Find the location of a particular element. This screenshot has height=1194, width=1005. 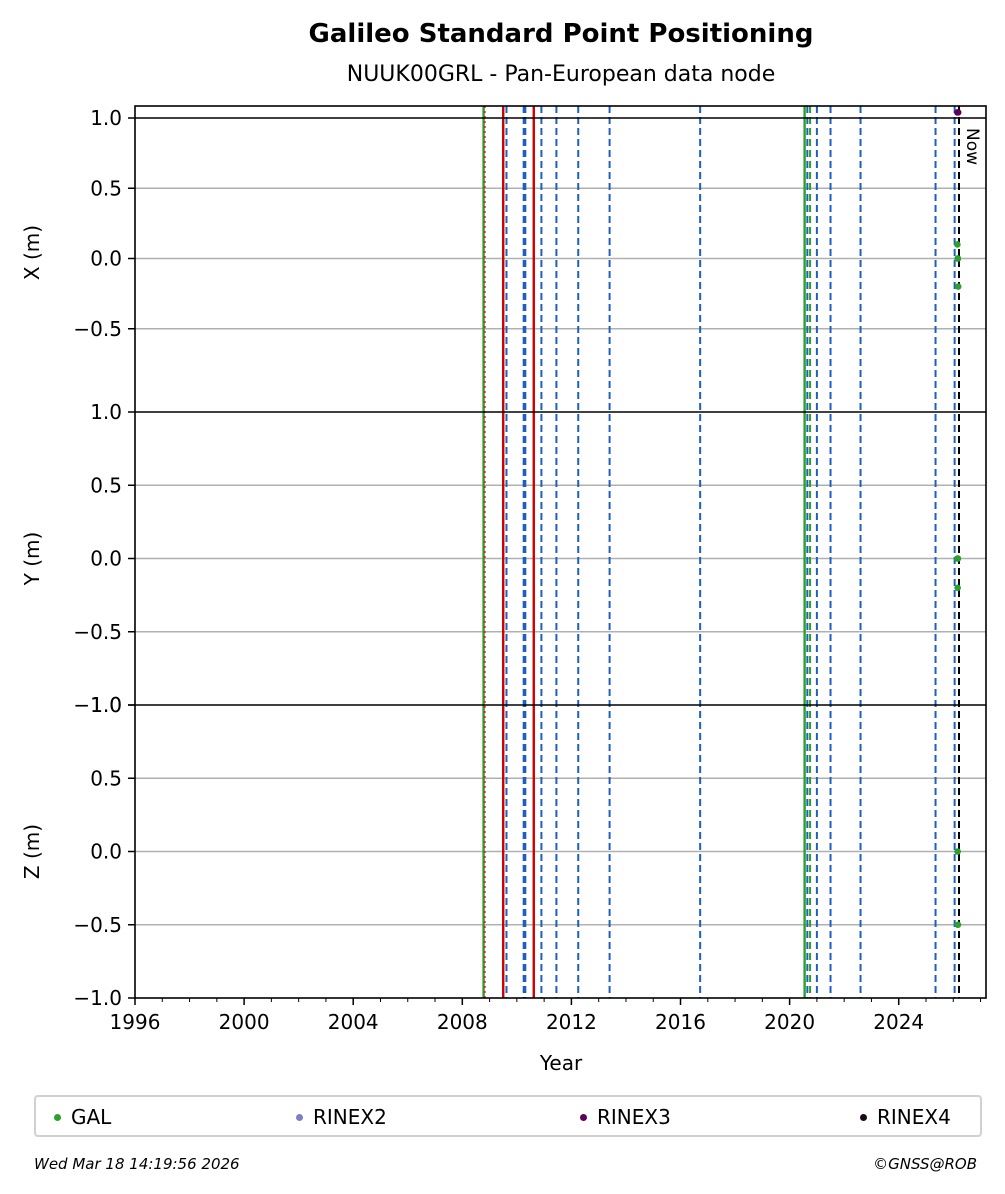

legend-marker-rinex3 is located at coordinates (583, 1117).